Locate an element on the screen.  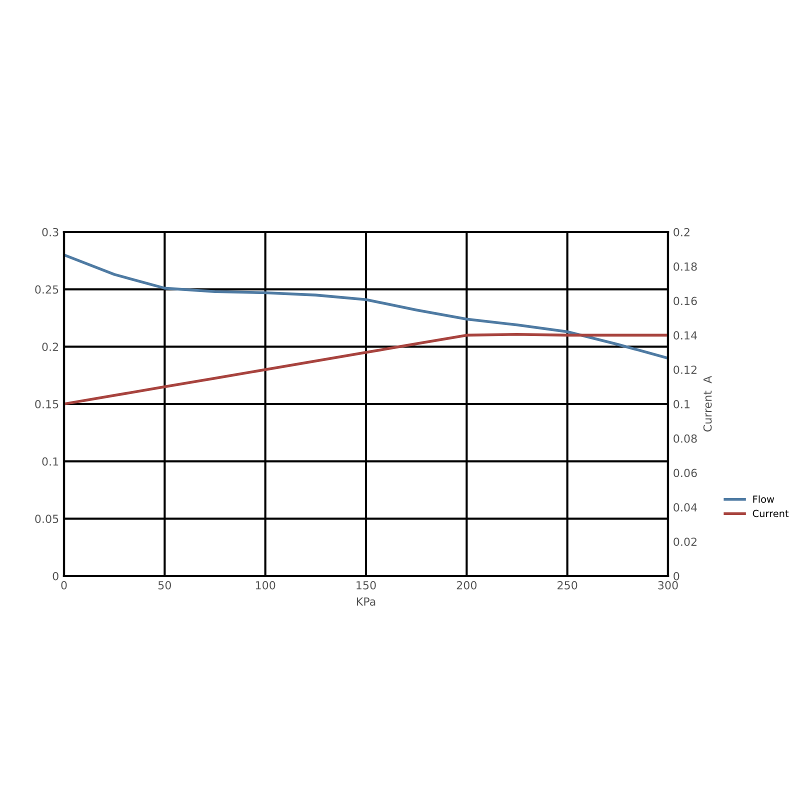
y2-axis-title: Current A is located at coordinates (707, 404).